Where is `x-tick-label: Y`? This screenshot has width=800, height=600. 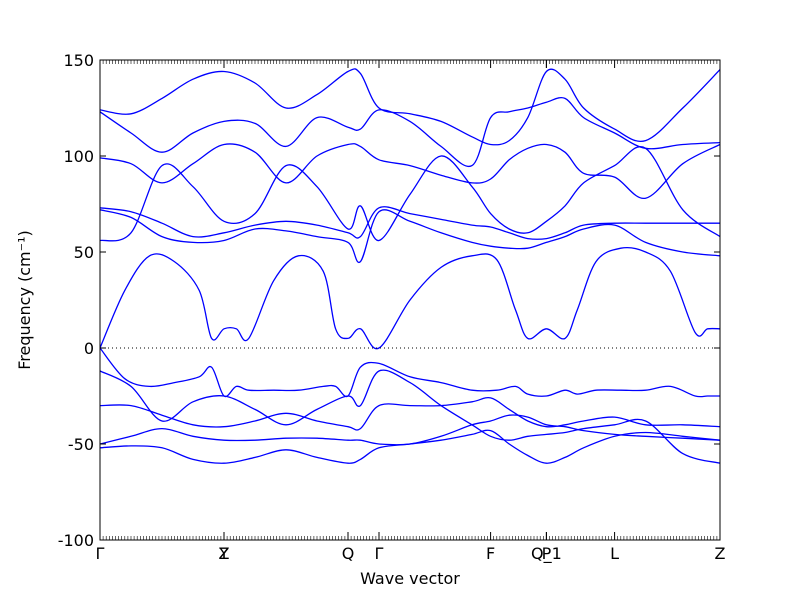 x-tick-label: Y is located at coordinates (223, 553).